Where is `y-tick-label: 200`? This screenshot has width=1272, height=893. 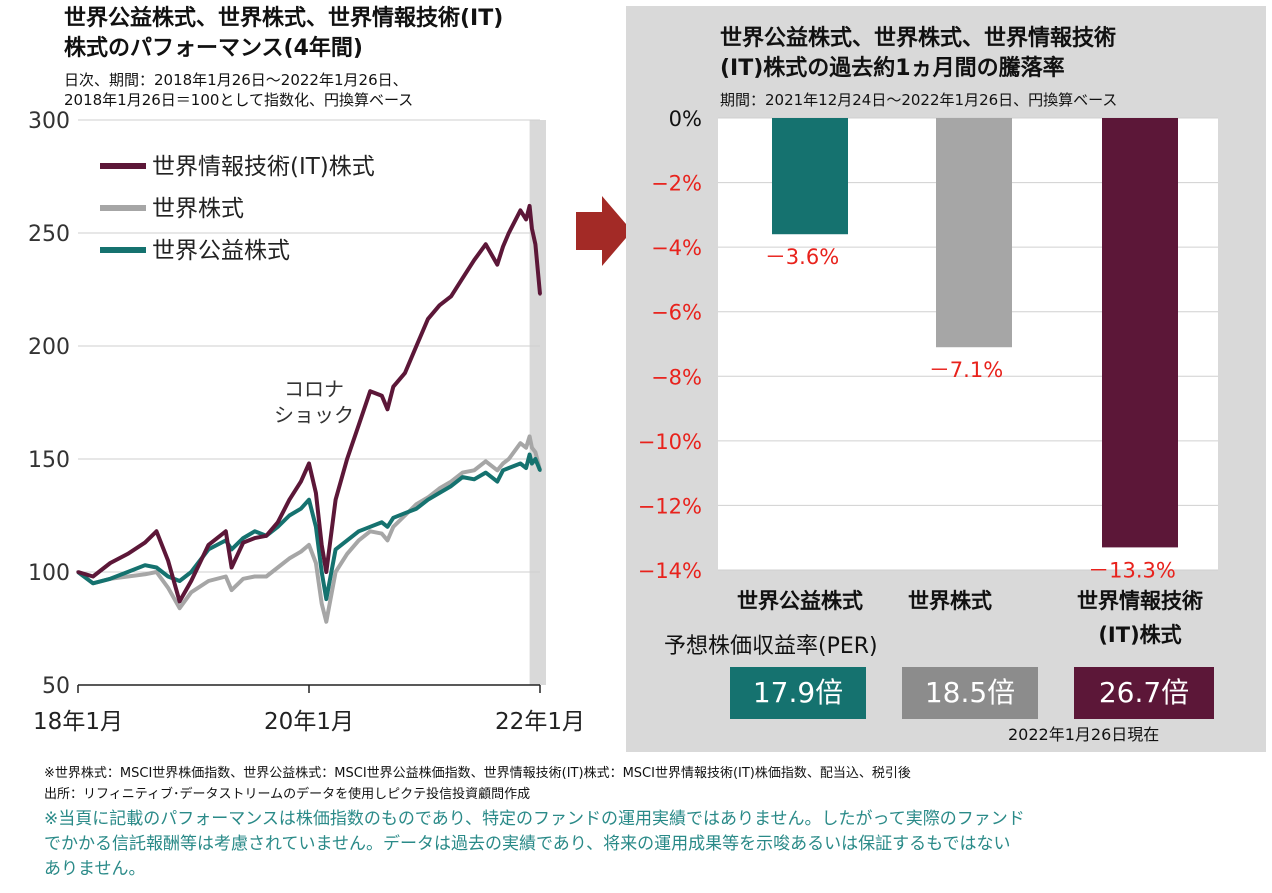
y-tick-label: 200 is located at coordinates (49, 347).